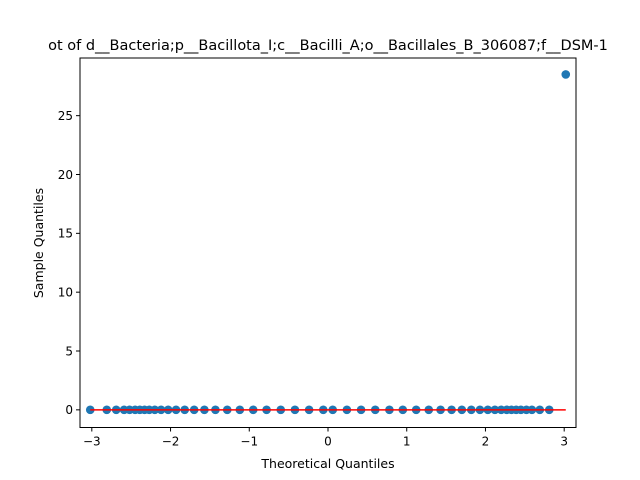  I want to click on y-tick-label: 5, so click(69, 351).